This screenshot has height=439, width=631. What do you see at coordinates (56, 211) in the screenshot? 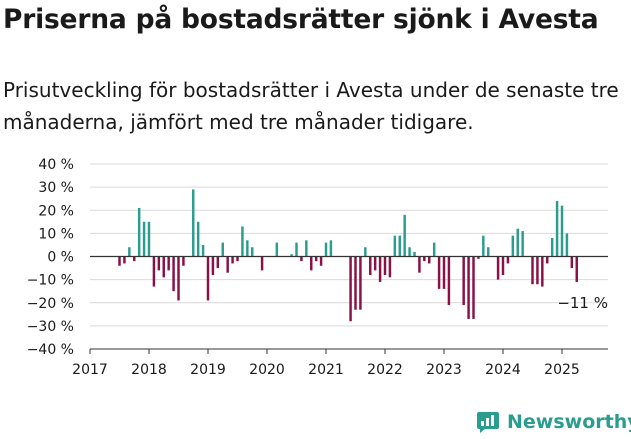
I see `y-tick-label: 20 %` at bounding box center [56, 211].